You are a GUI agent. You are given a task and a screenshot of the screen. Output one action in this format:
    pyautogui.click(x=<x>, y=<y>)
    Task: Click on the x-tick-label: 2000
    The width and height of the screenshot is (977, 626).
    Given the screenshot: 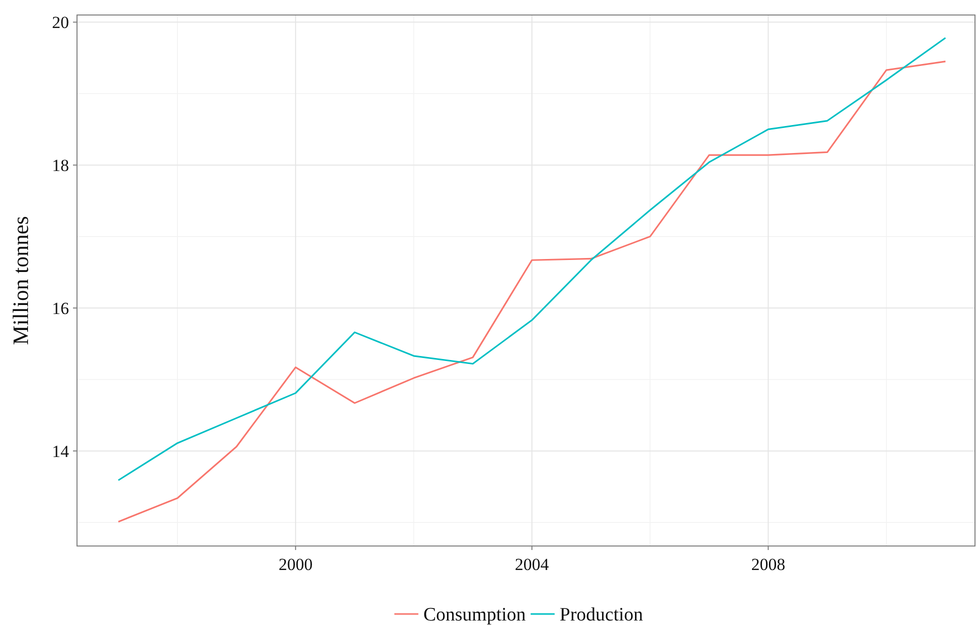 What is the action you would take?
    pyautogui.click(x=295, y=564)
    